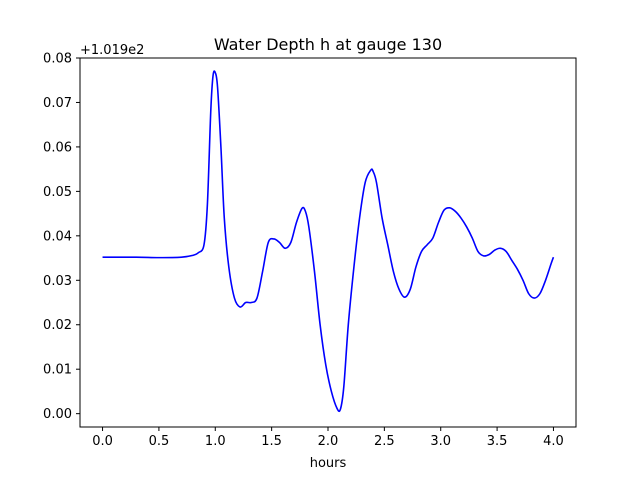 Image resolution: width=640 pixels, height=480 pixels. Describe the element at coordinates (57, 192) in the screenshot. I see `y-tick-label: 0.05` at that location.